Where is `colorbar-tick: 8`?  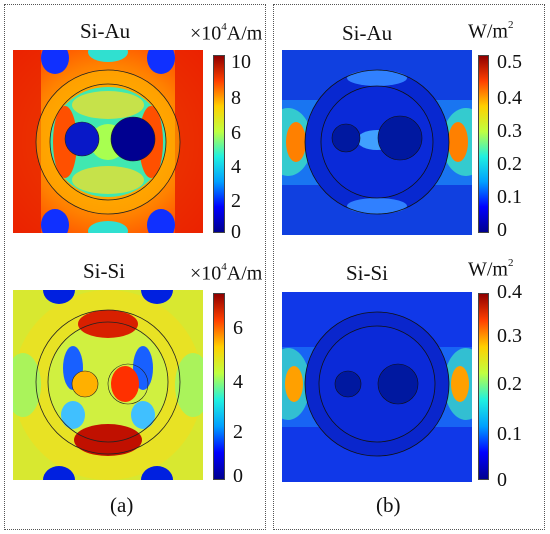
colorbar-tick: 8 is located at coordinates (236, 98).